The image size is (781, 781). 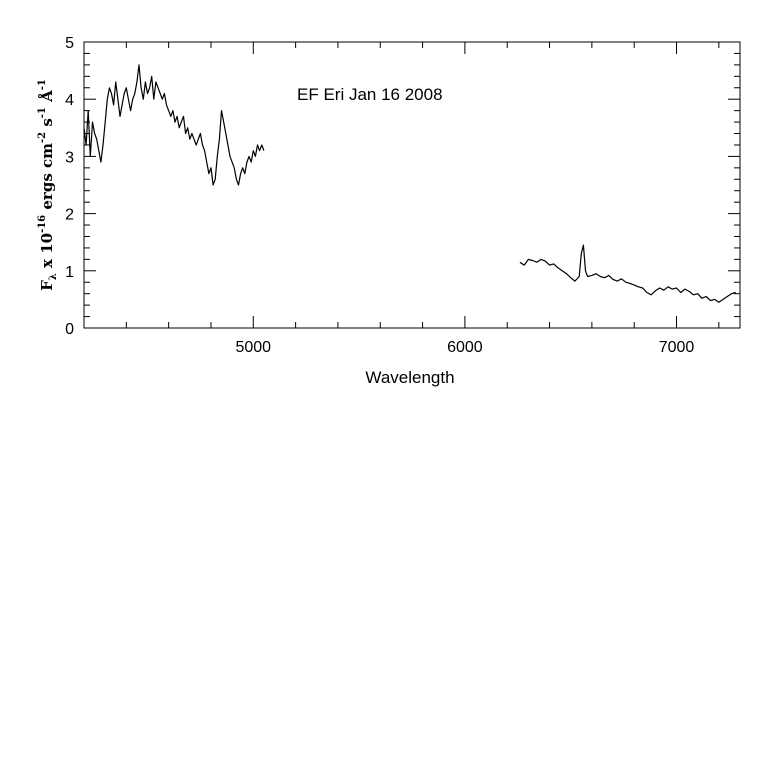 I want to click on y-tick-label: 2, so click(x=69, y=215).